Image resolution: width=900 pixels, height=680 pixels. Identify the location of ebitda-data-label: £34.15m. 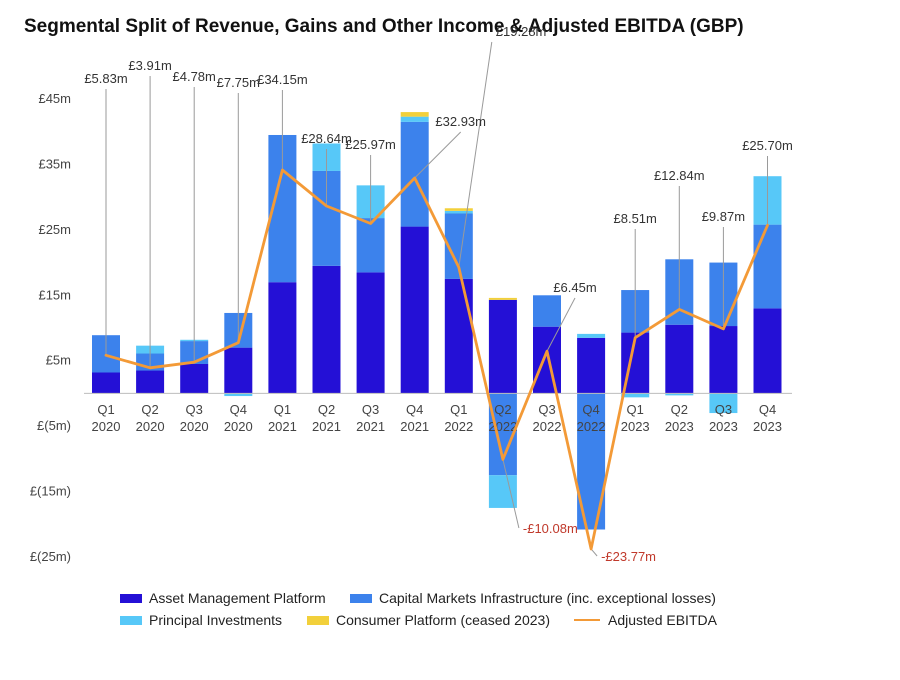
(282, 79).